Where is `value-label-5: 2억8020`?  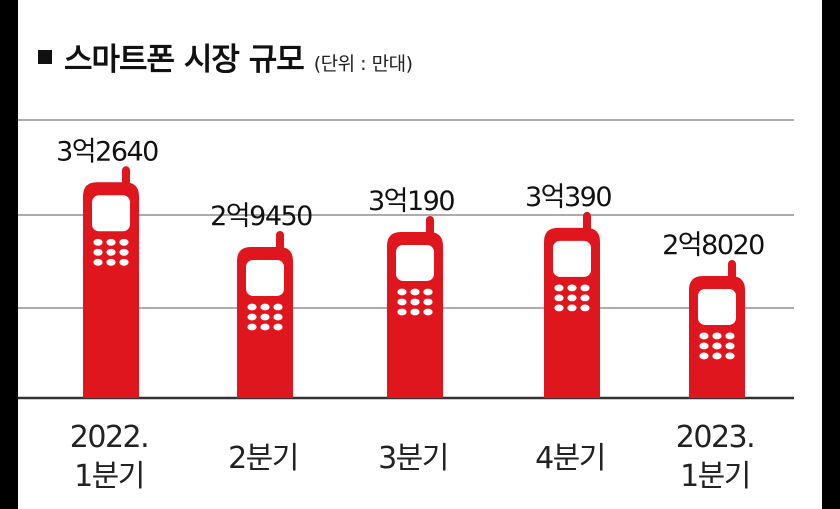 value-label-5: 2억8020 is located at coordinates (713, 245).